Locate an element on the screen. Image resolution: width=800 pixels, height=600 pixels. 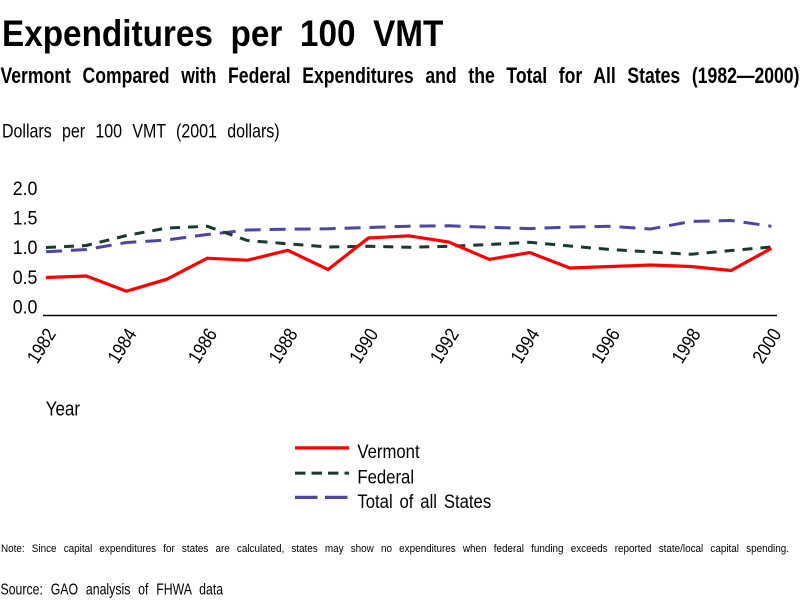
svg-text: 0.0 is located at coordinates (25, 307).